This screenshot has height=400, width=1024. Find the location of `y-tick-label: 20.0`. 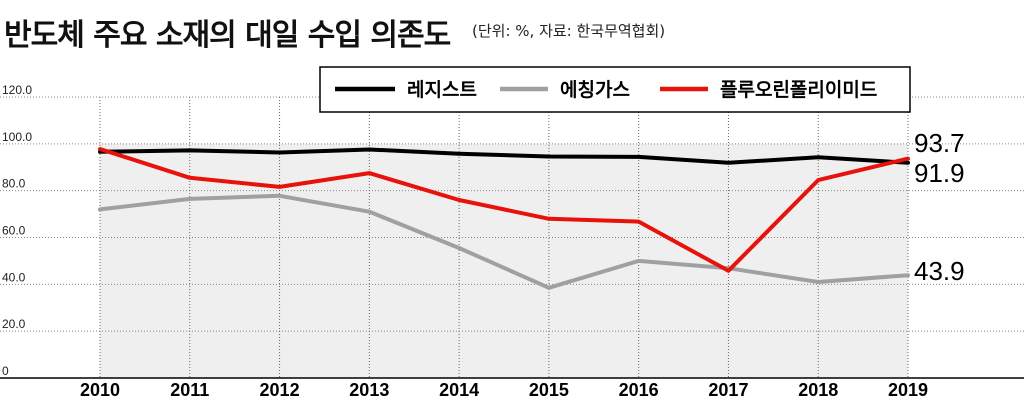

y-tick-label: 20.0 is located at coordinates (14, 324).